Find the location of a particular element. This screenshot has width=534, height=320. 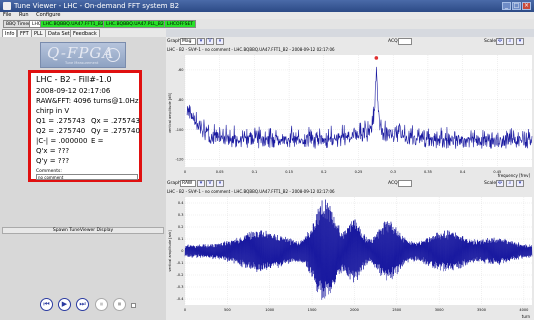

maximize-button: □ is located at coordinates (516, 6).